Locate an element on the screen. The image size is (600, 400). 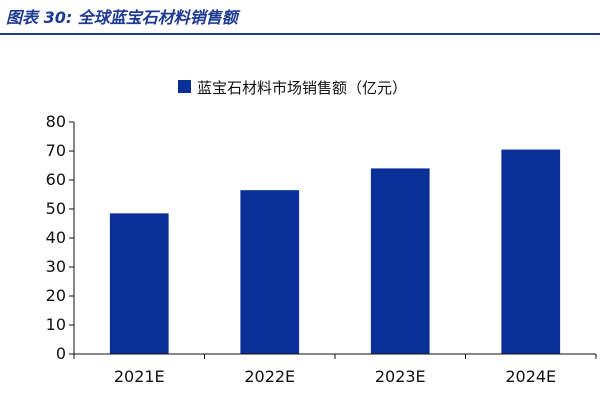
y-tick-label: 30 is located at coordinates (56, 266).